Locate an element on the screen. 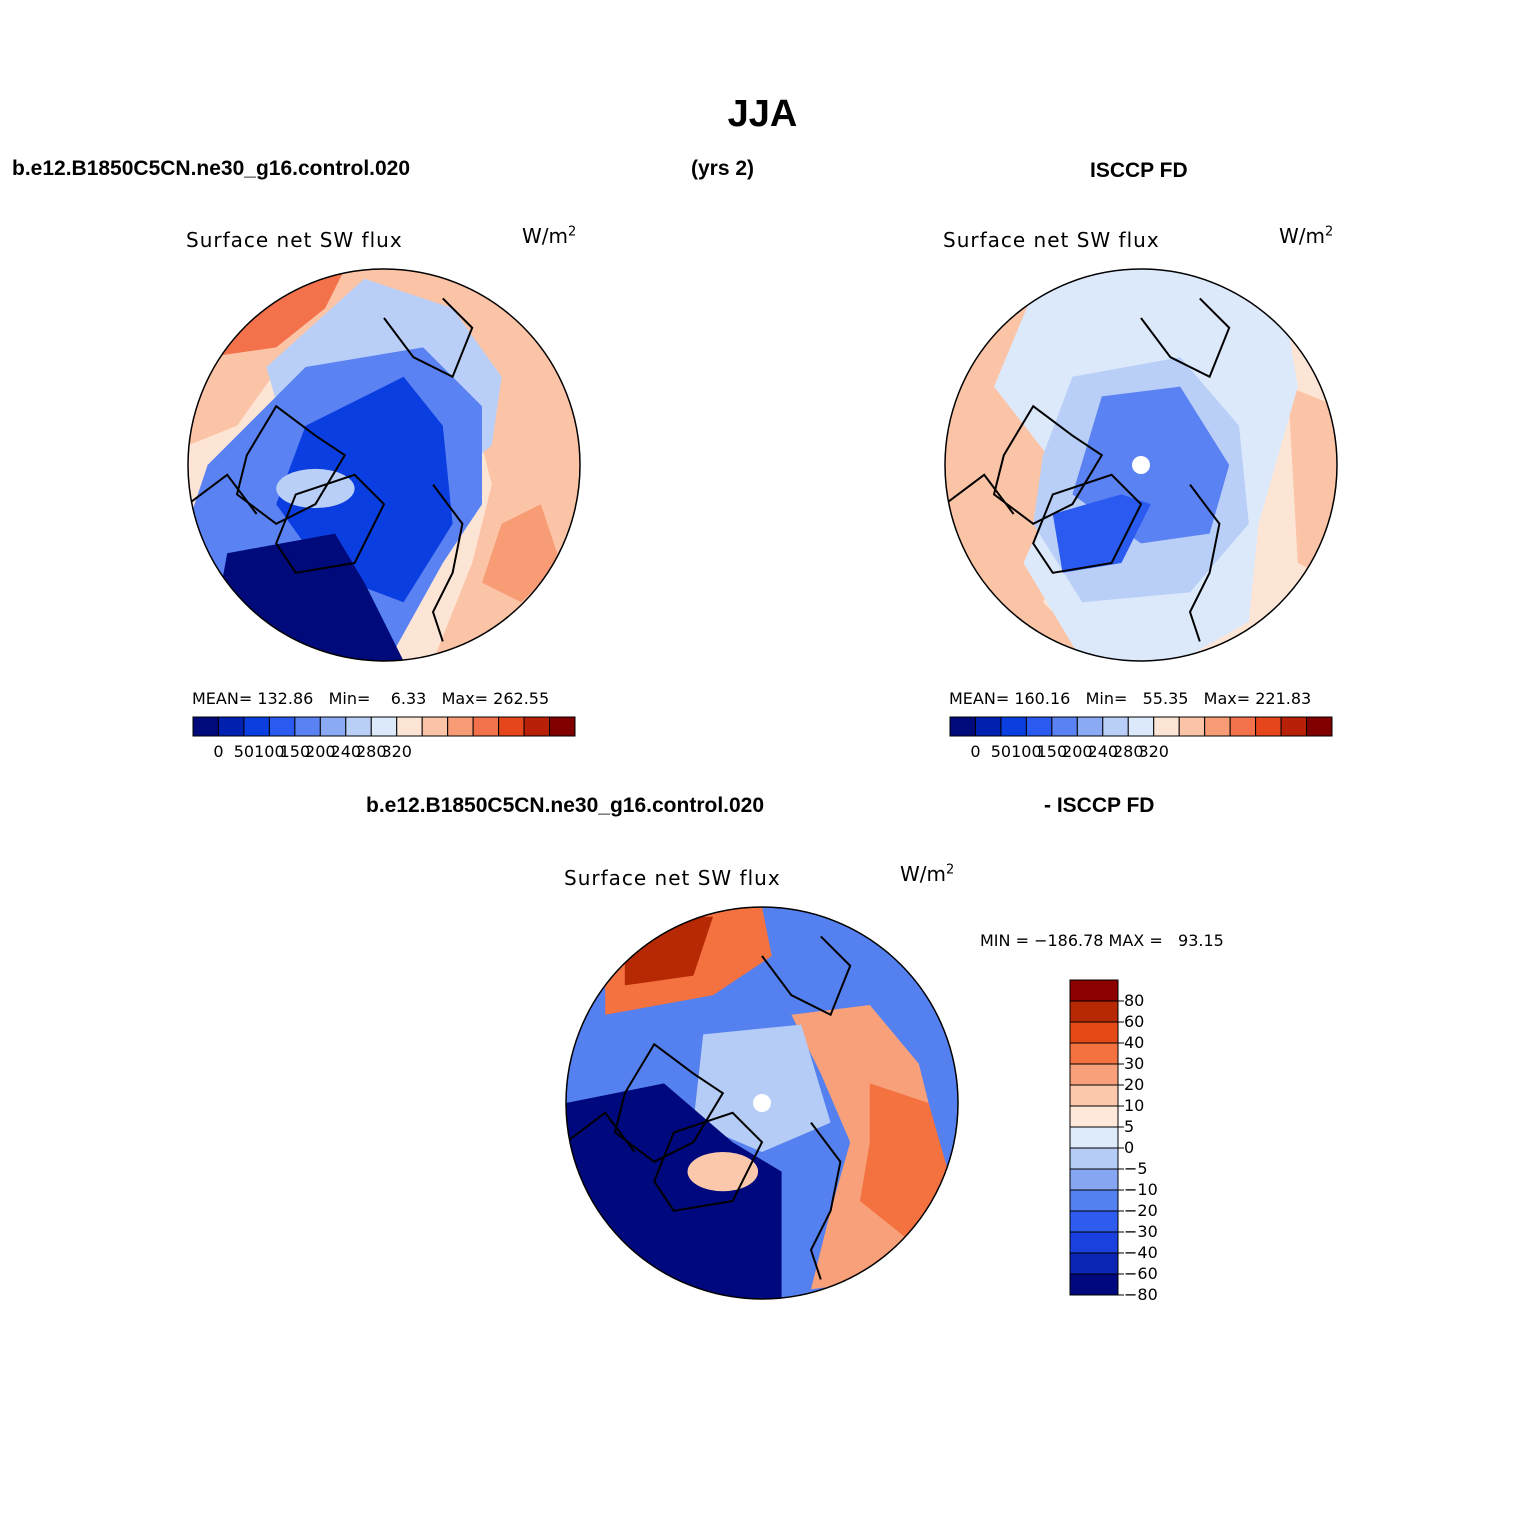  colorbar-tick-label: −40 is located at coordinates (1141, 1252).